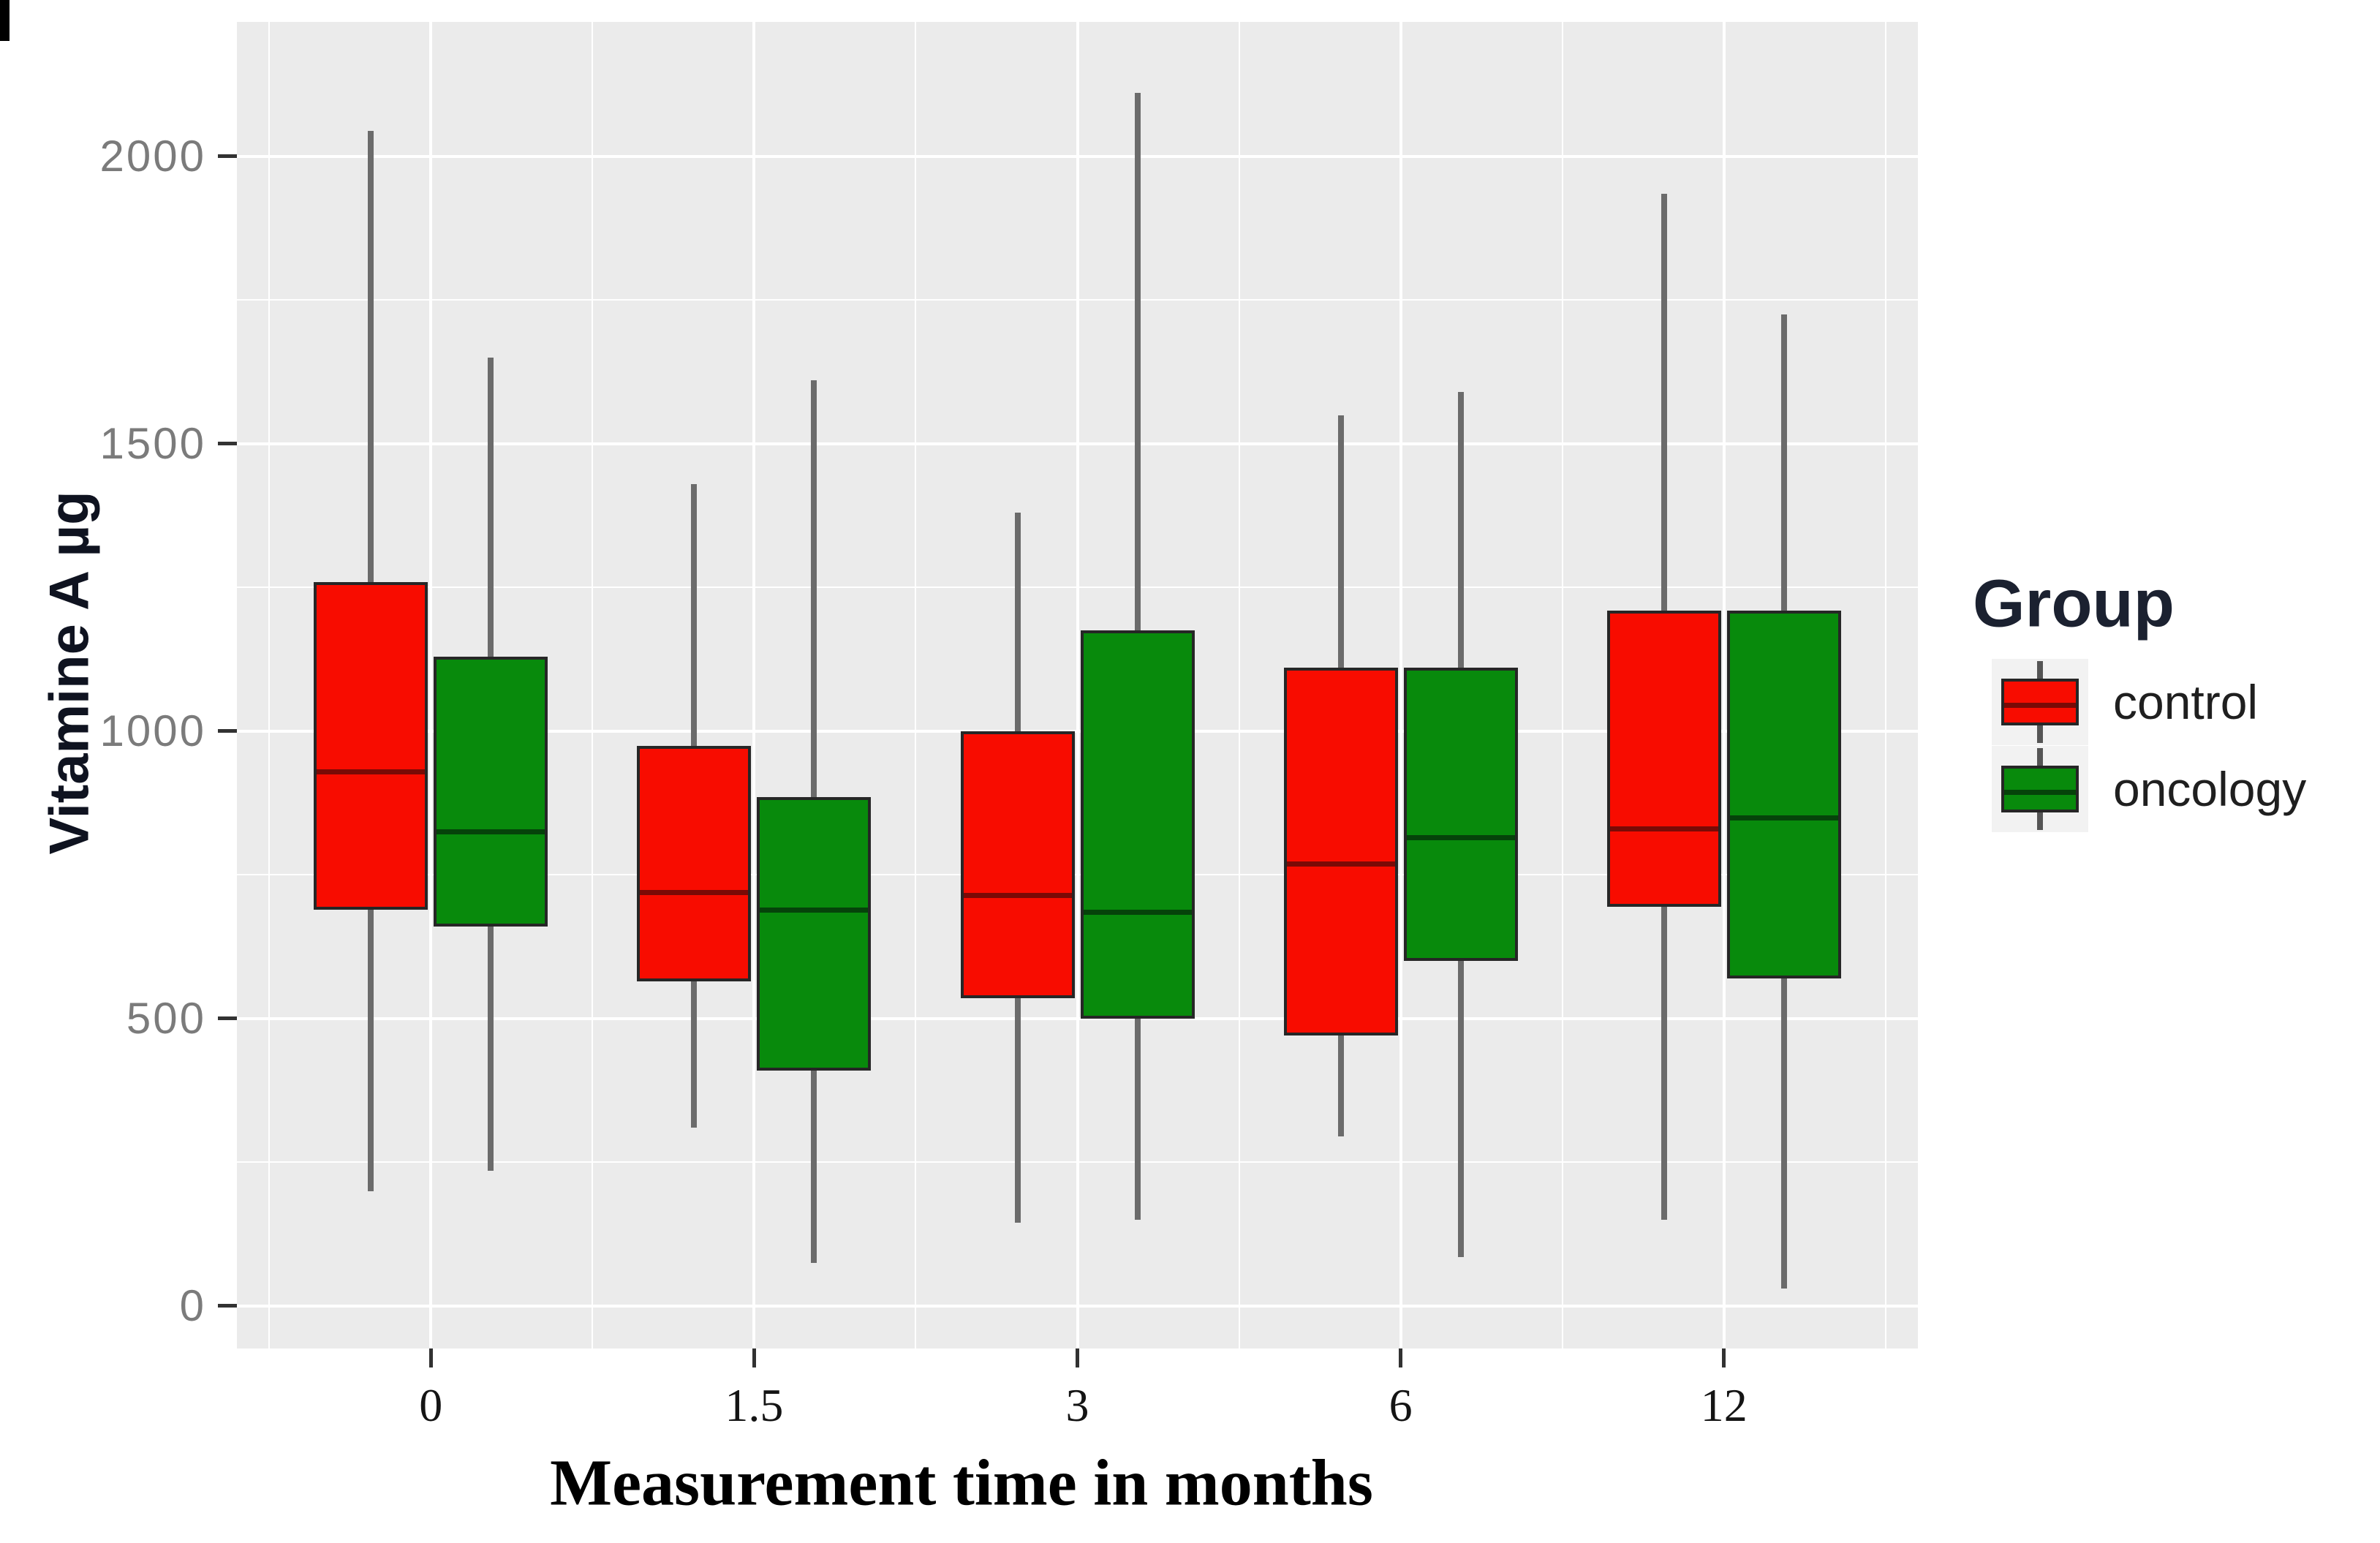  What do you see at coordinates (814, 934) in the screenshot?
I see `box-oncology-1.5` at bounding box center [814, 934].